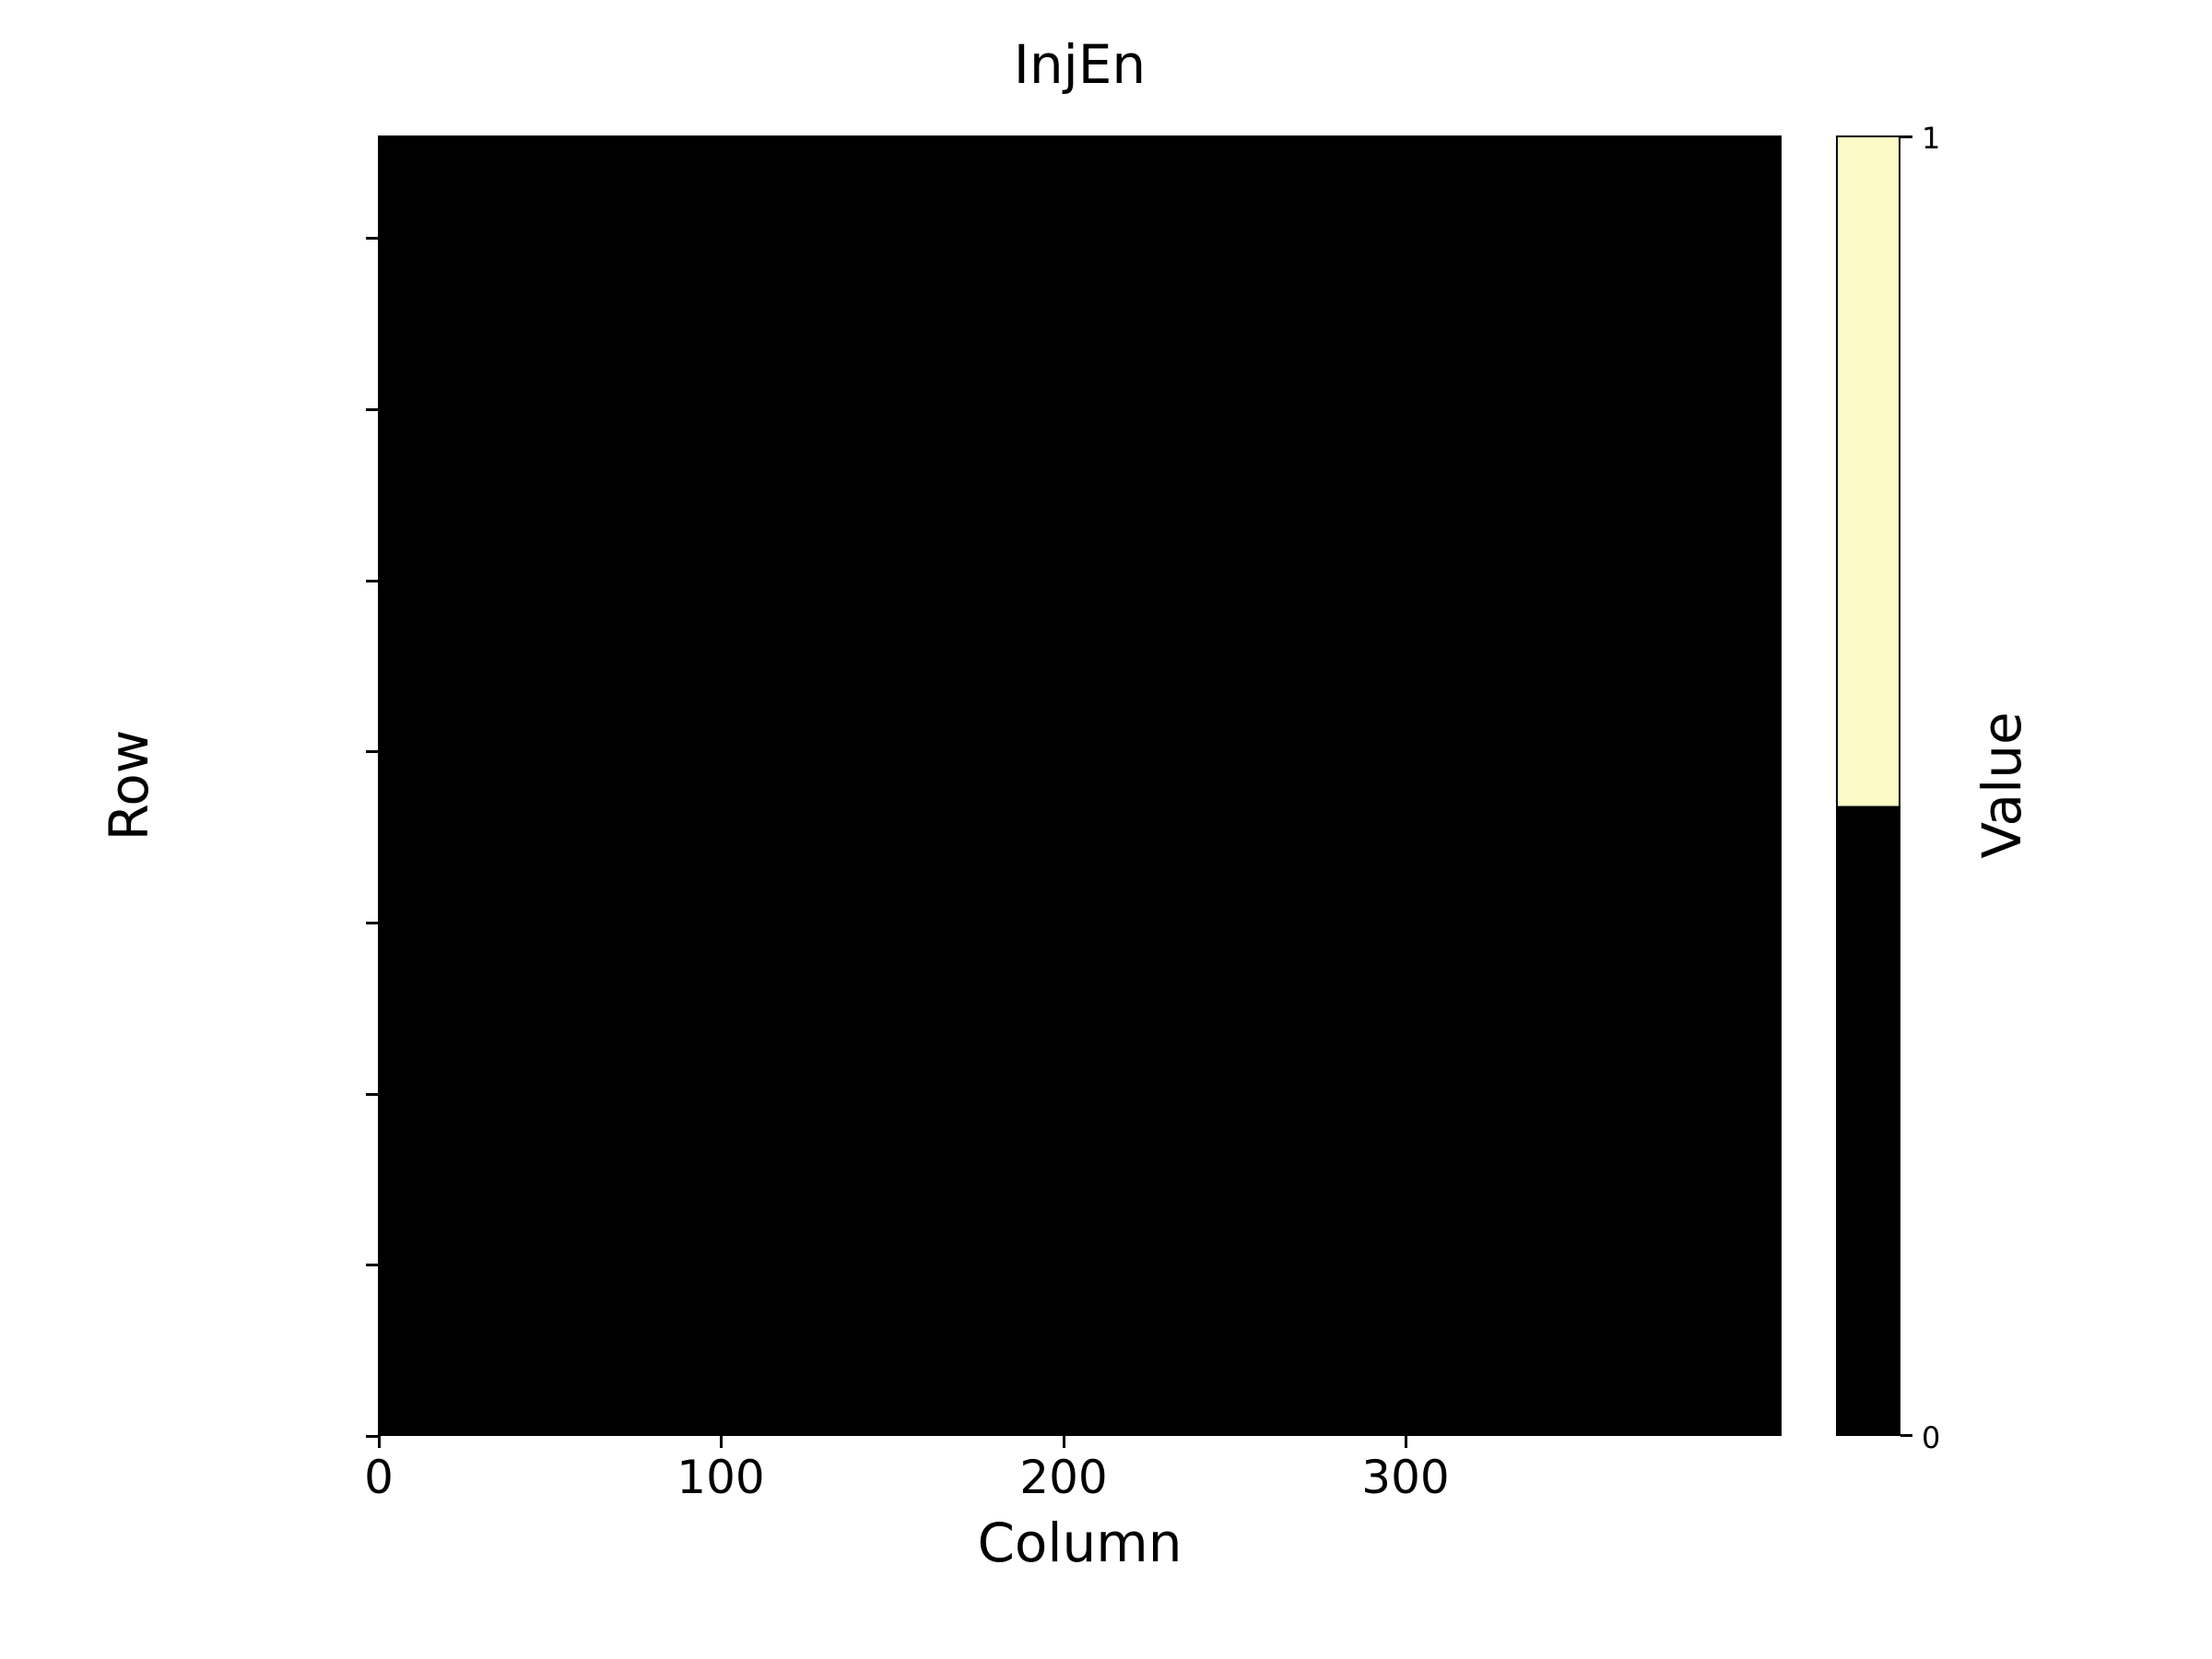 The image size is (2212, 1659). What do you see at coordinates (129, 785) in the screenshot?
I see `y-axis-label: Row` at bounding box center [129, 785].